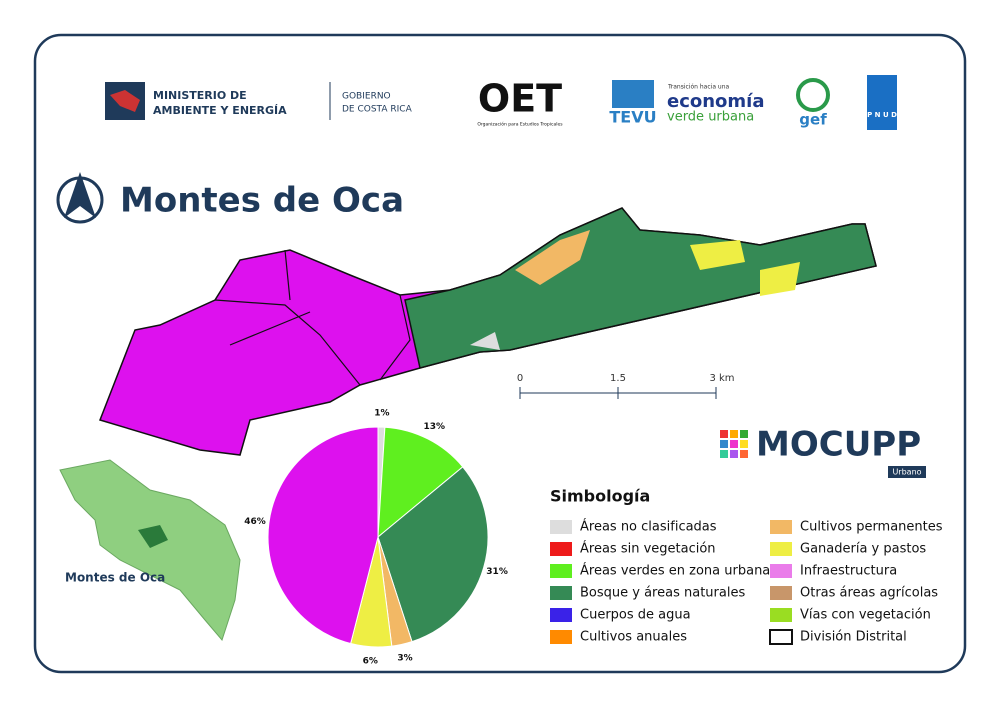 This screenshot has width=1000, height=707. Describe the element at coordinates (648, 527) in the screenshot. I see `legend-label: Áreas no clasificadas` at that location.